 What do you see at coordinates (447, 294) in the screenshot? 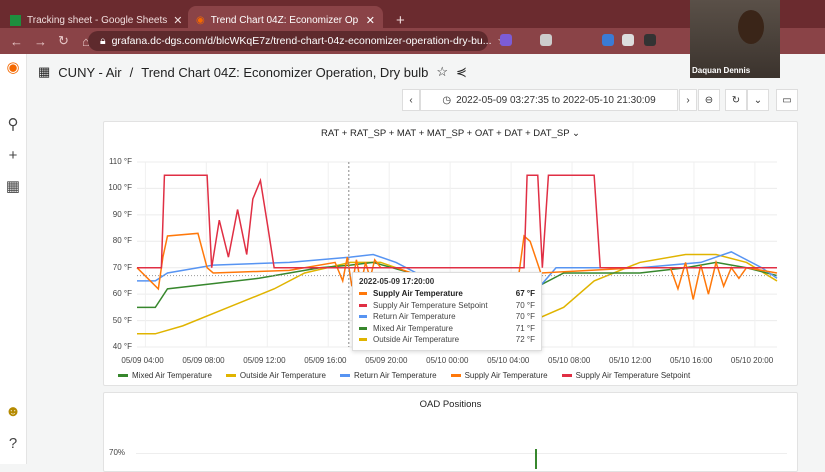
I see `tooltip-row: Supply Air Temperature 67 °F` at bounding box center [447, 294].